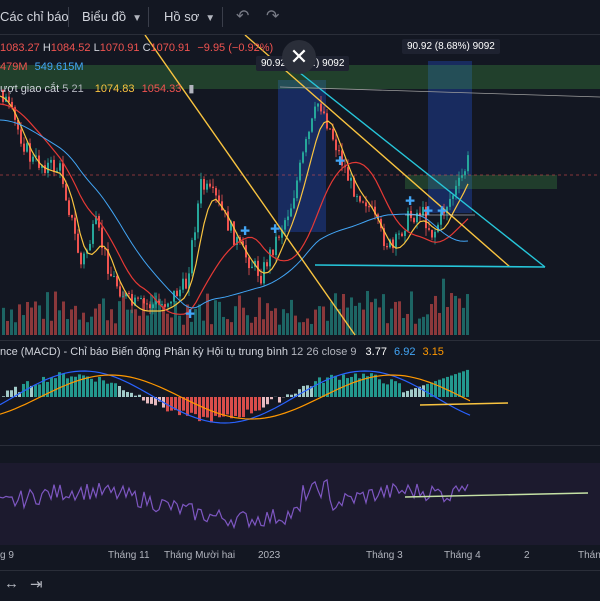  What do you see at coordinates (189, 17) in the screenshot?
I see `profile-menu-button: Hồ sơ▼` at bounding box center [189, 17].